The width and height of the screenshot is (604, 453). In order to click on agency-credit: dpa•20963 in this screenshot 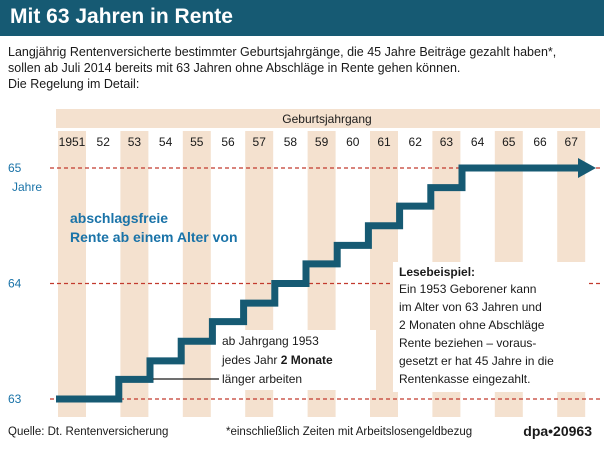, I will do `click(557, 431)`.